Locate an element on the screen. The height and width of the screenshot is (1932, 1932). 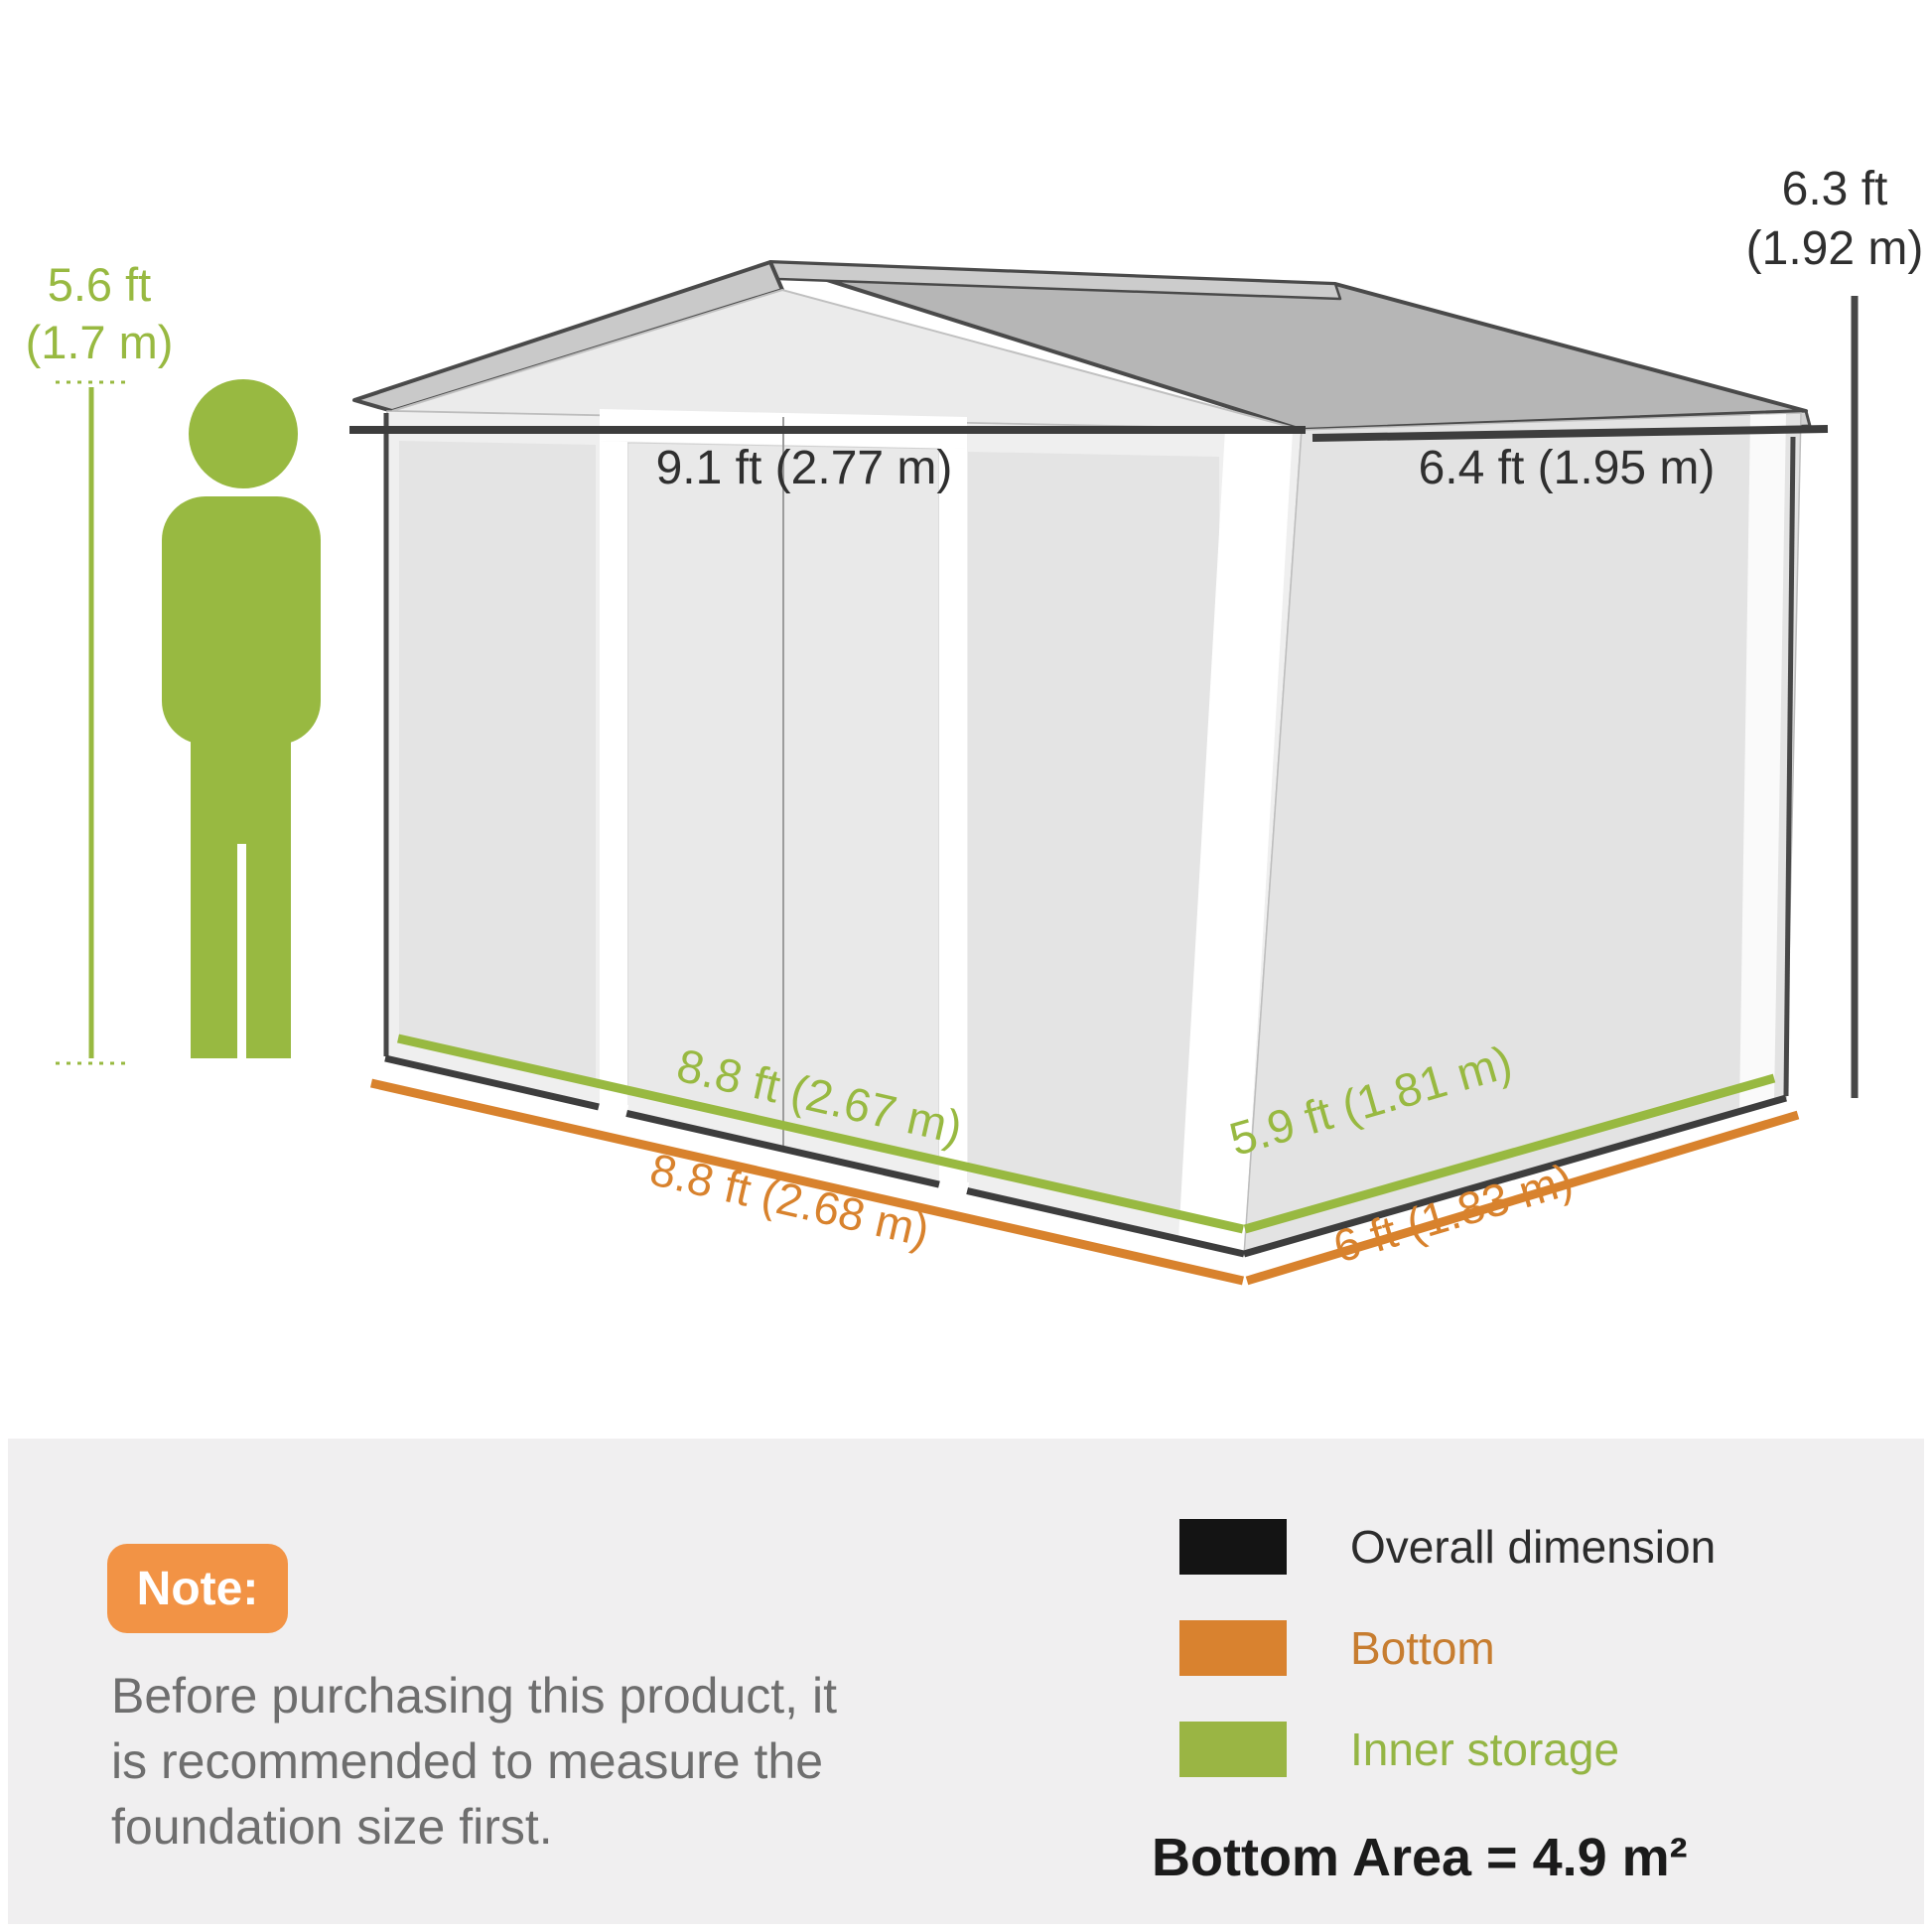
person-figure is located at coordinates (241, 719).